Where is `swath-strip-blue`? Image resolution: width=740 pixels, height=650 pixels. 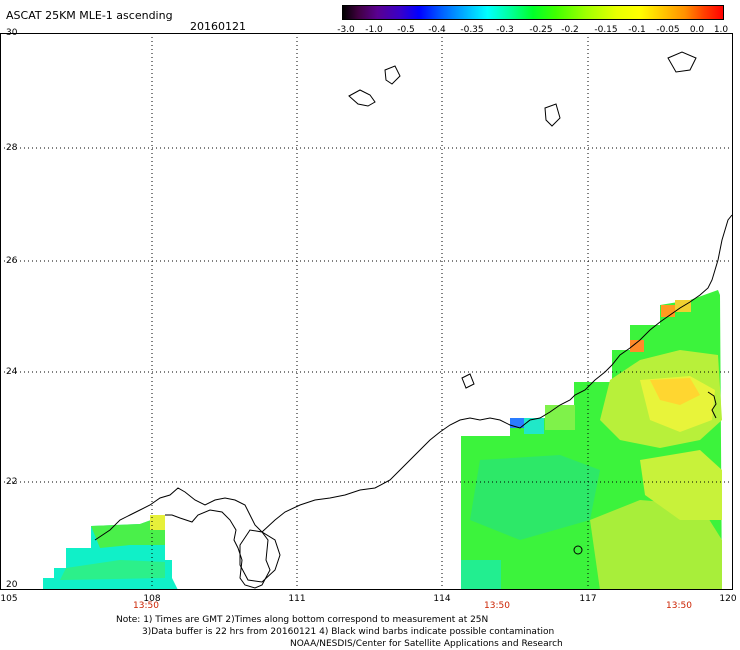 swath-strip-blue is located at coordinates (517, 423).